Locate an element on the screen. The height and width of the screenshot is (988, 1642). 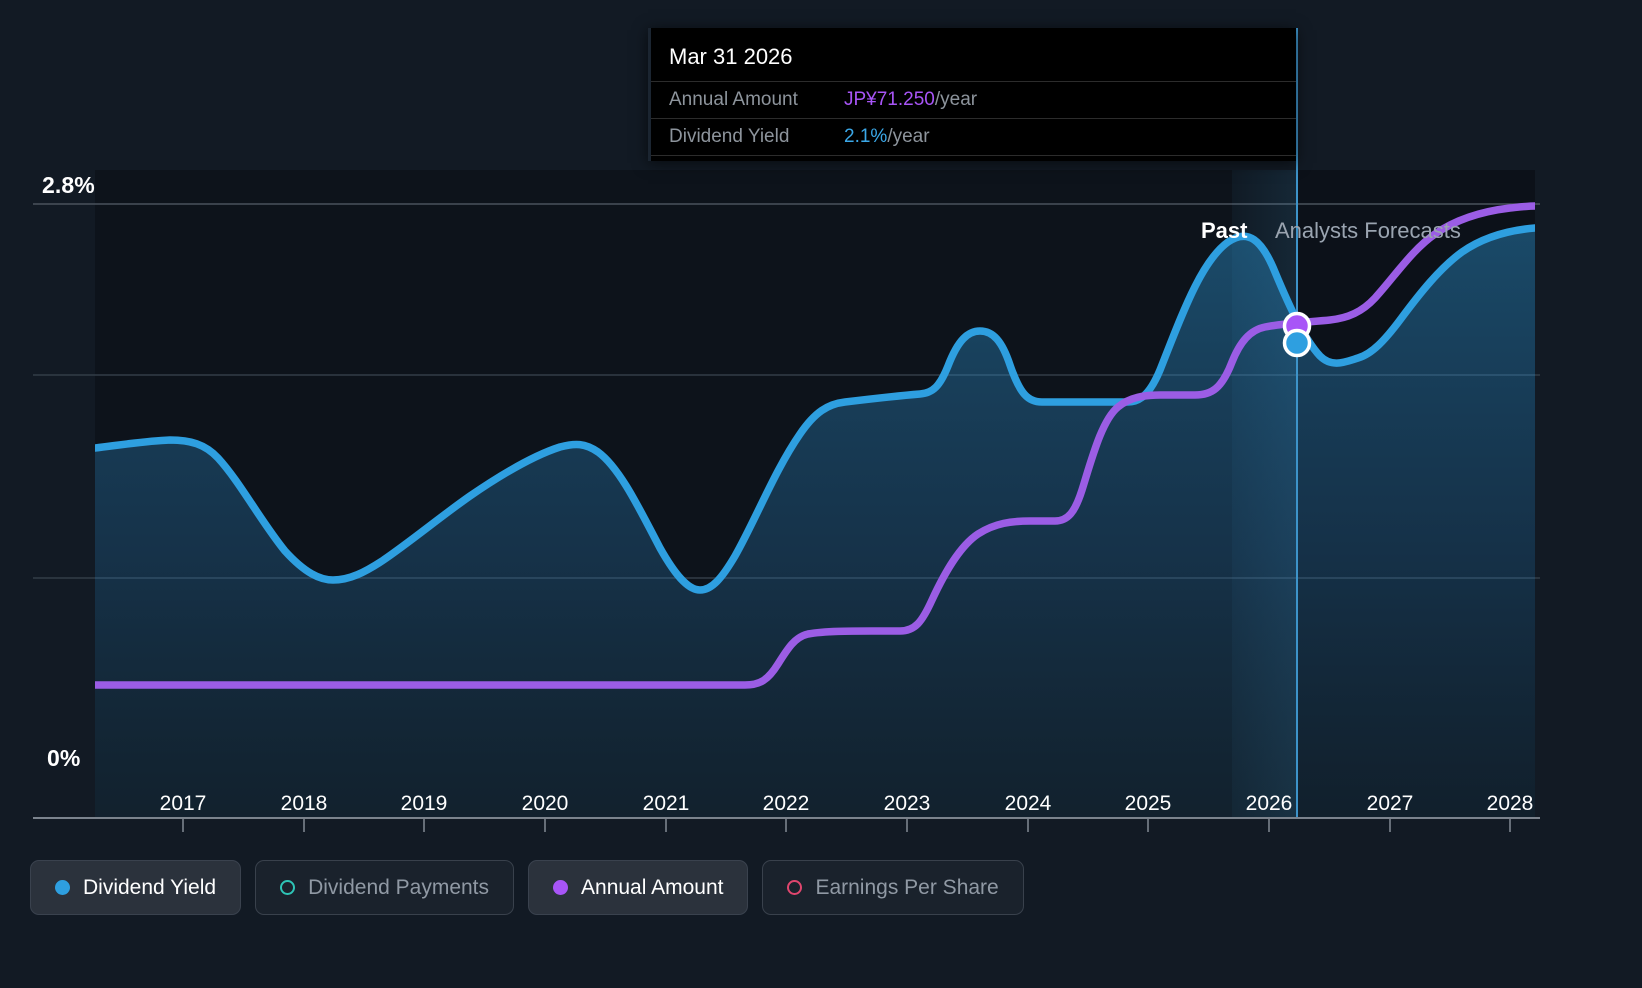
legend-item-earnings-per-share: Earnings Per Share is located at coordinates (893, 887).